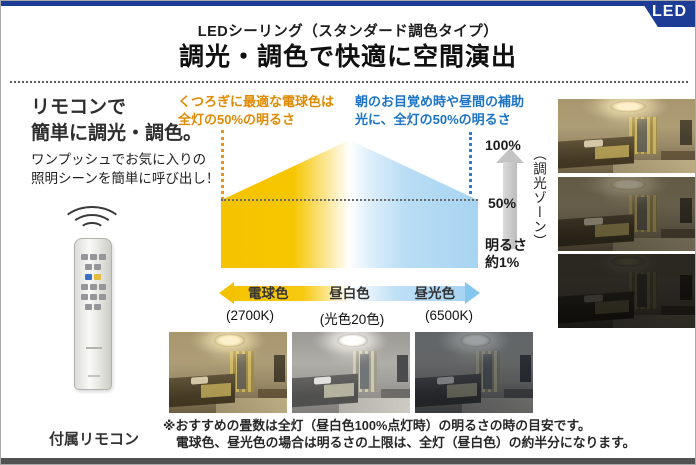  What do you see at coordinates (502, 262) in the screenshot?
I see `axis-1-percent-line2: 約1%` at bounding box center [502, 262].